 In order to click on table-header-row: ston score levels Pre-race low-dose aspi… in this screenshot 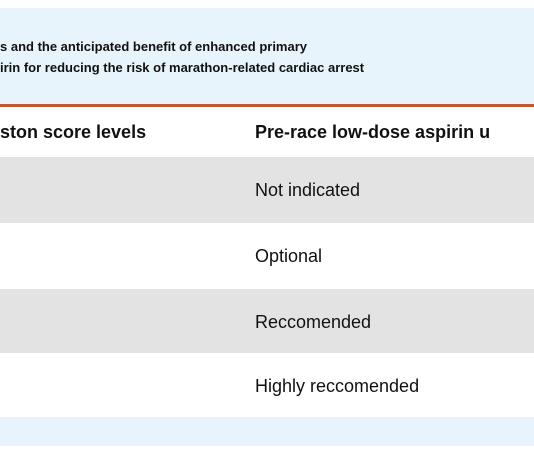, I will do `click(267, 132)`.